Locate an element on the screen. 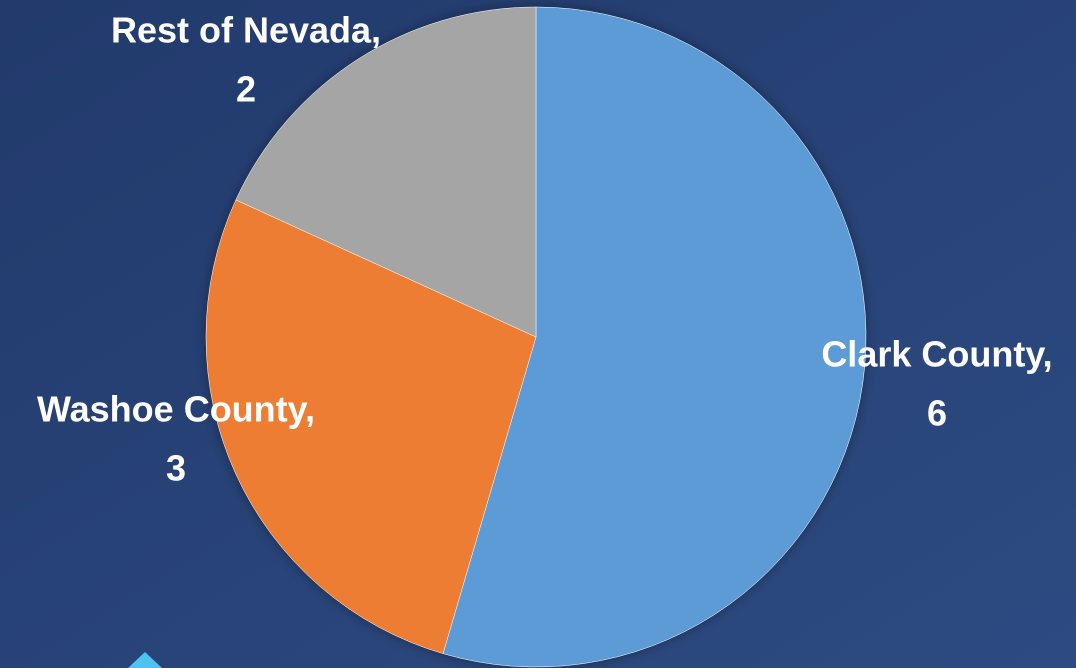 The height and width of the screenshot is (668, 1076). data-label-value: 6 is located at coordinates (937, 413).